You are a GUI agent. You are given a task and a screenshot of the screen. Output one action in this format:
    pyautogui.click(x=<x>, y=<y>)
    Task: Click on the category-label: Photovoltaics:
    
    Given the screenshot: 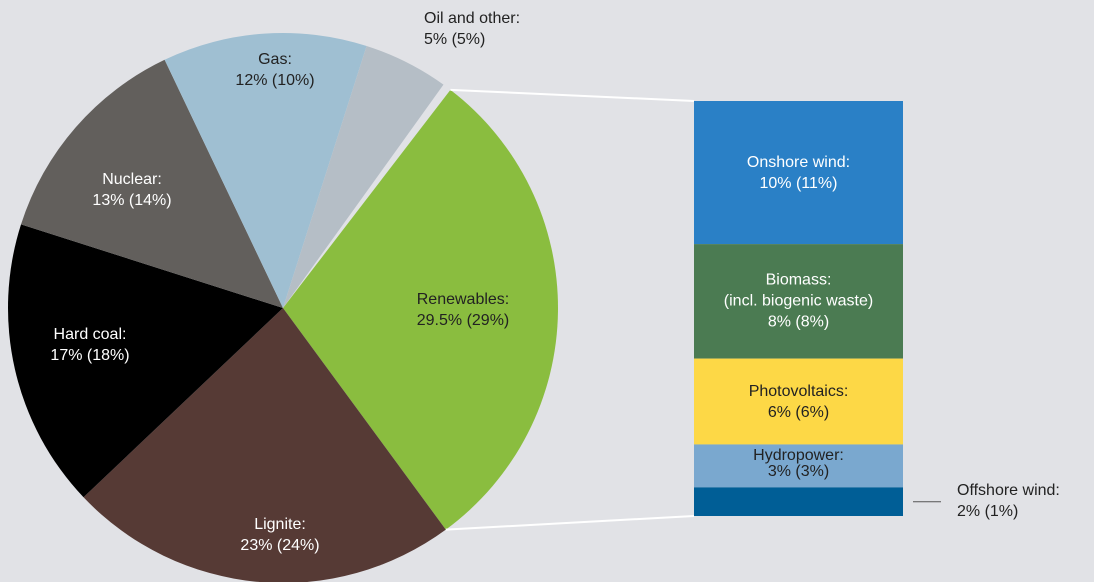 What is the action you would take?
    pyautogui.click(x=798, y=391)
    